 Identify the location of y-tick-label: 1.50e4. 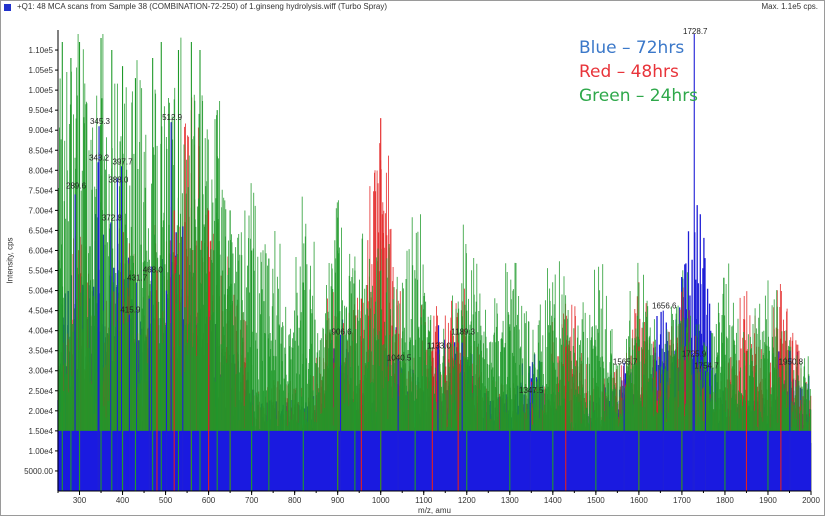
(41, 431).